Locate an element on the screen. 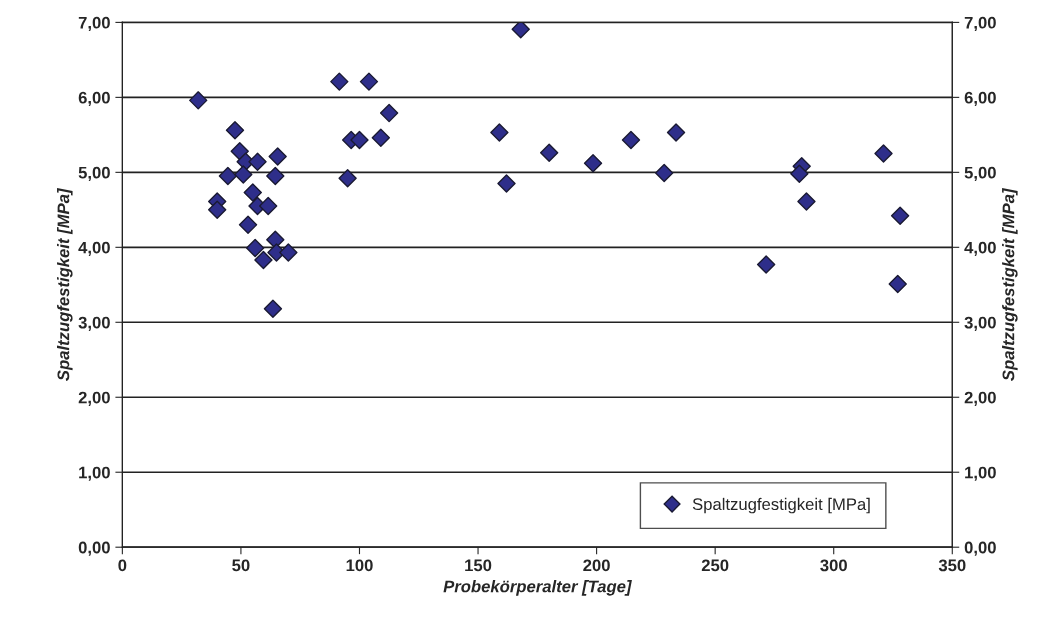 The height and width of the screenshot is (640, 1064). y2-tick-label: 0,00 is located at coordinates (980, 548).